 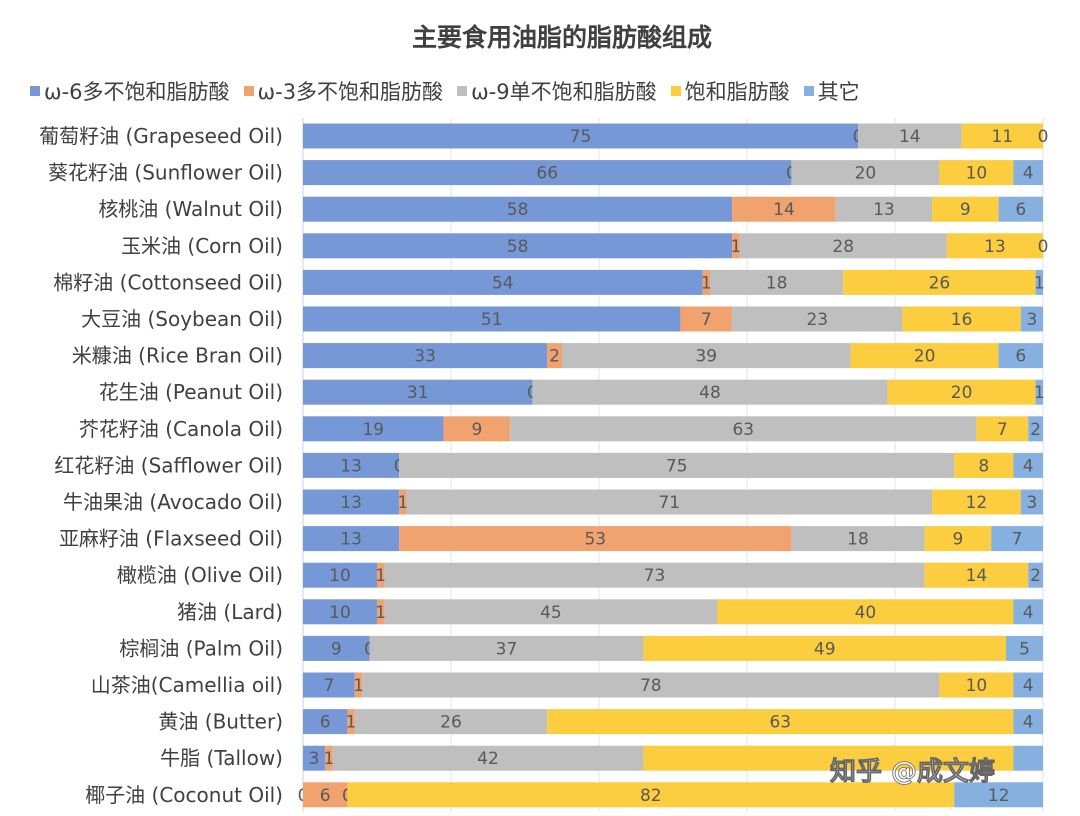 What do you see at coordinates (912, 771) in the screenshot?
I see `watermark: 知乎 @成文婷` at bounding box center [912, 771].